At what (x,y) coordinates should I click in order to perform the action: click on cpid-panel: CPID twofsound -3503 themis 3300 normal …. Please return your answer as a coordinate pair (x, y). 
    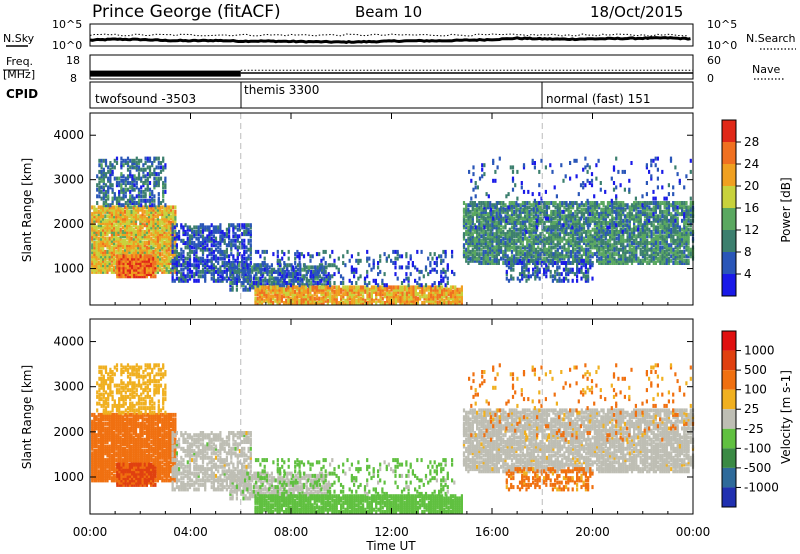
    Looking at the image, I should click on (350, 95).